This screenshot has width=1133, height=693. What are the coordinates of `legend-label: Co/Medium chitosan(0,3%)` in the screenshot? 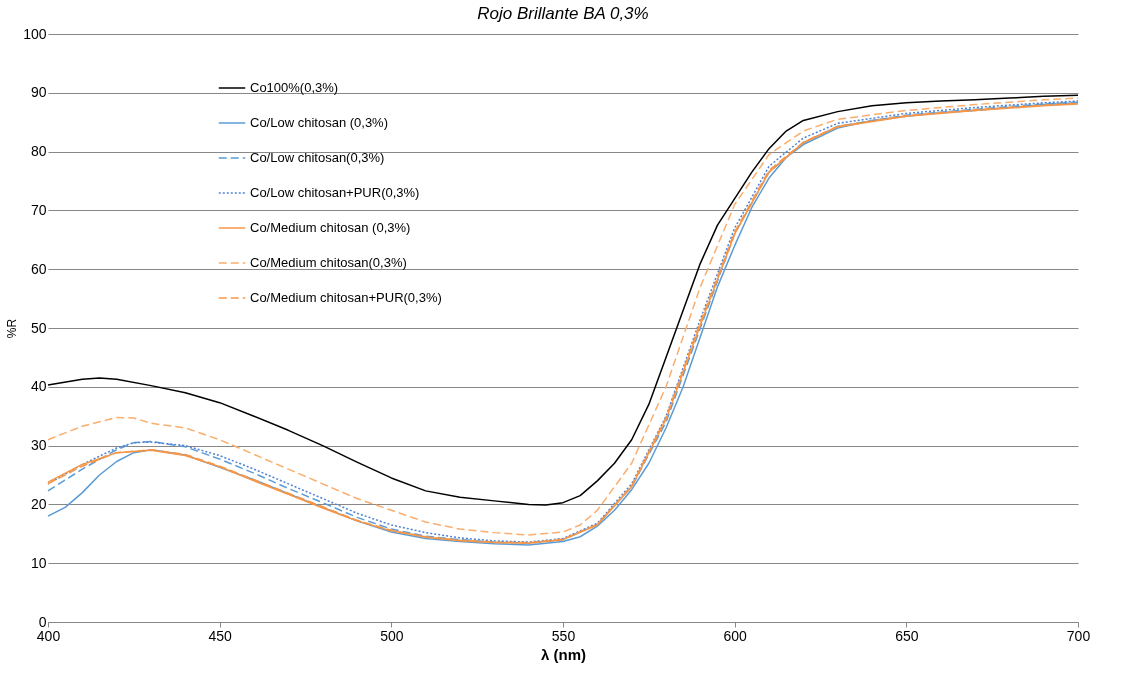 It's located at (328, 262).